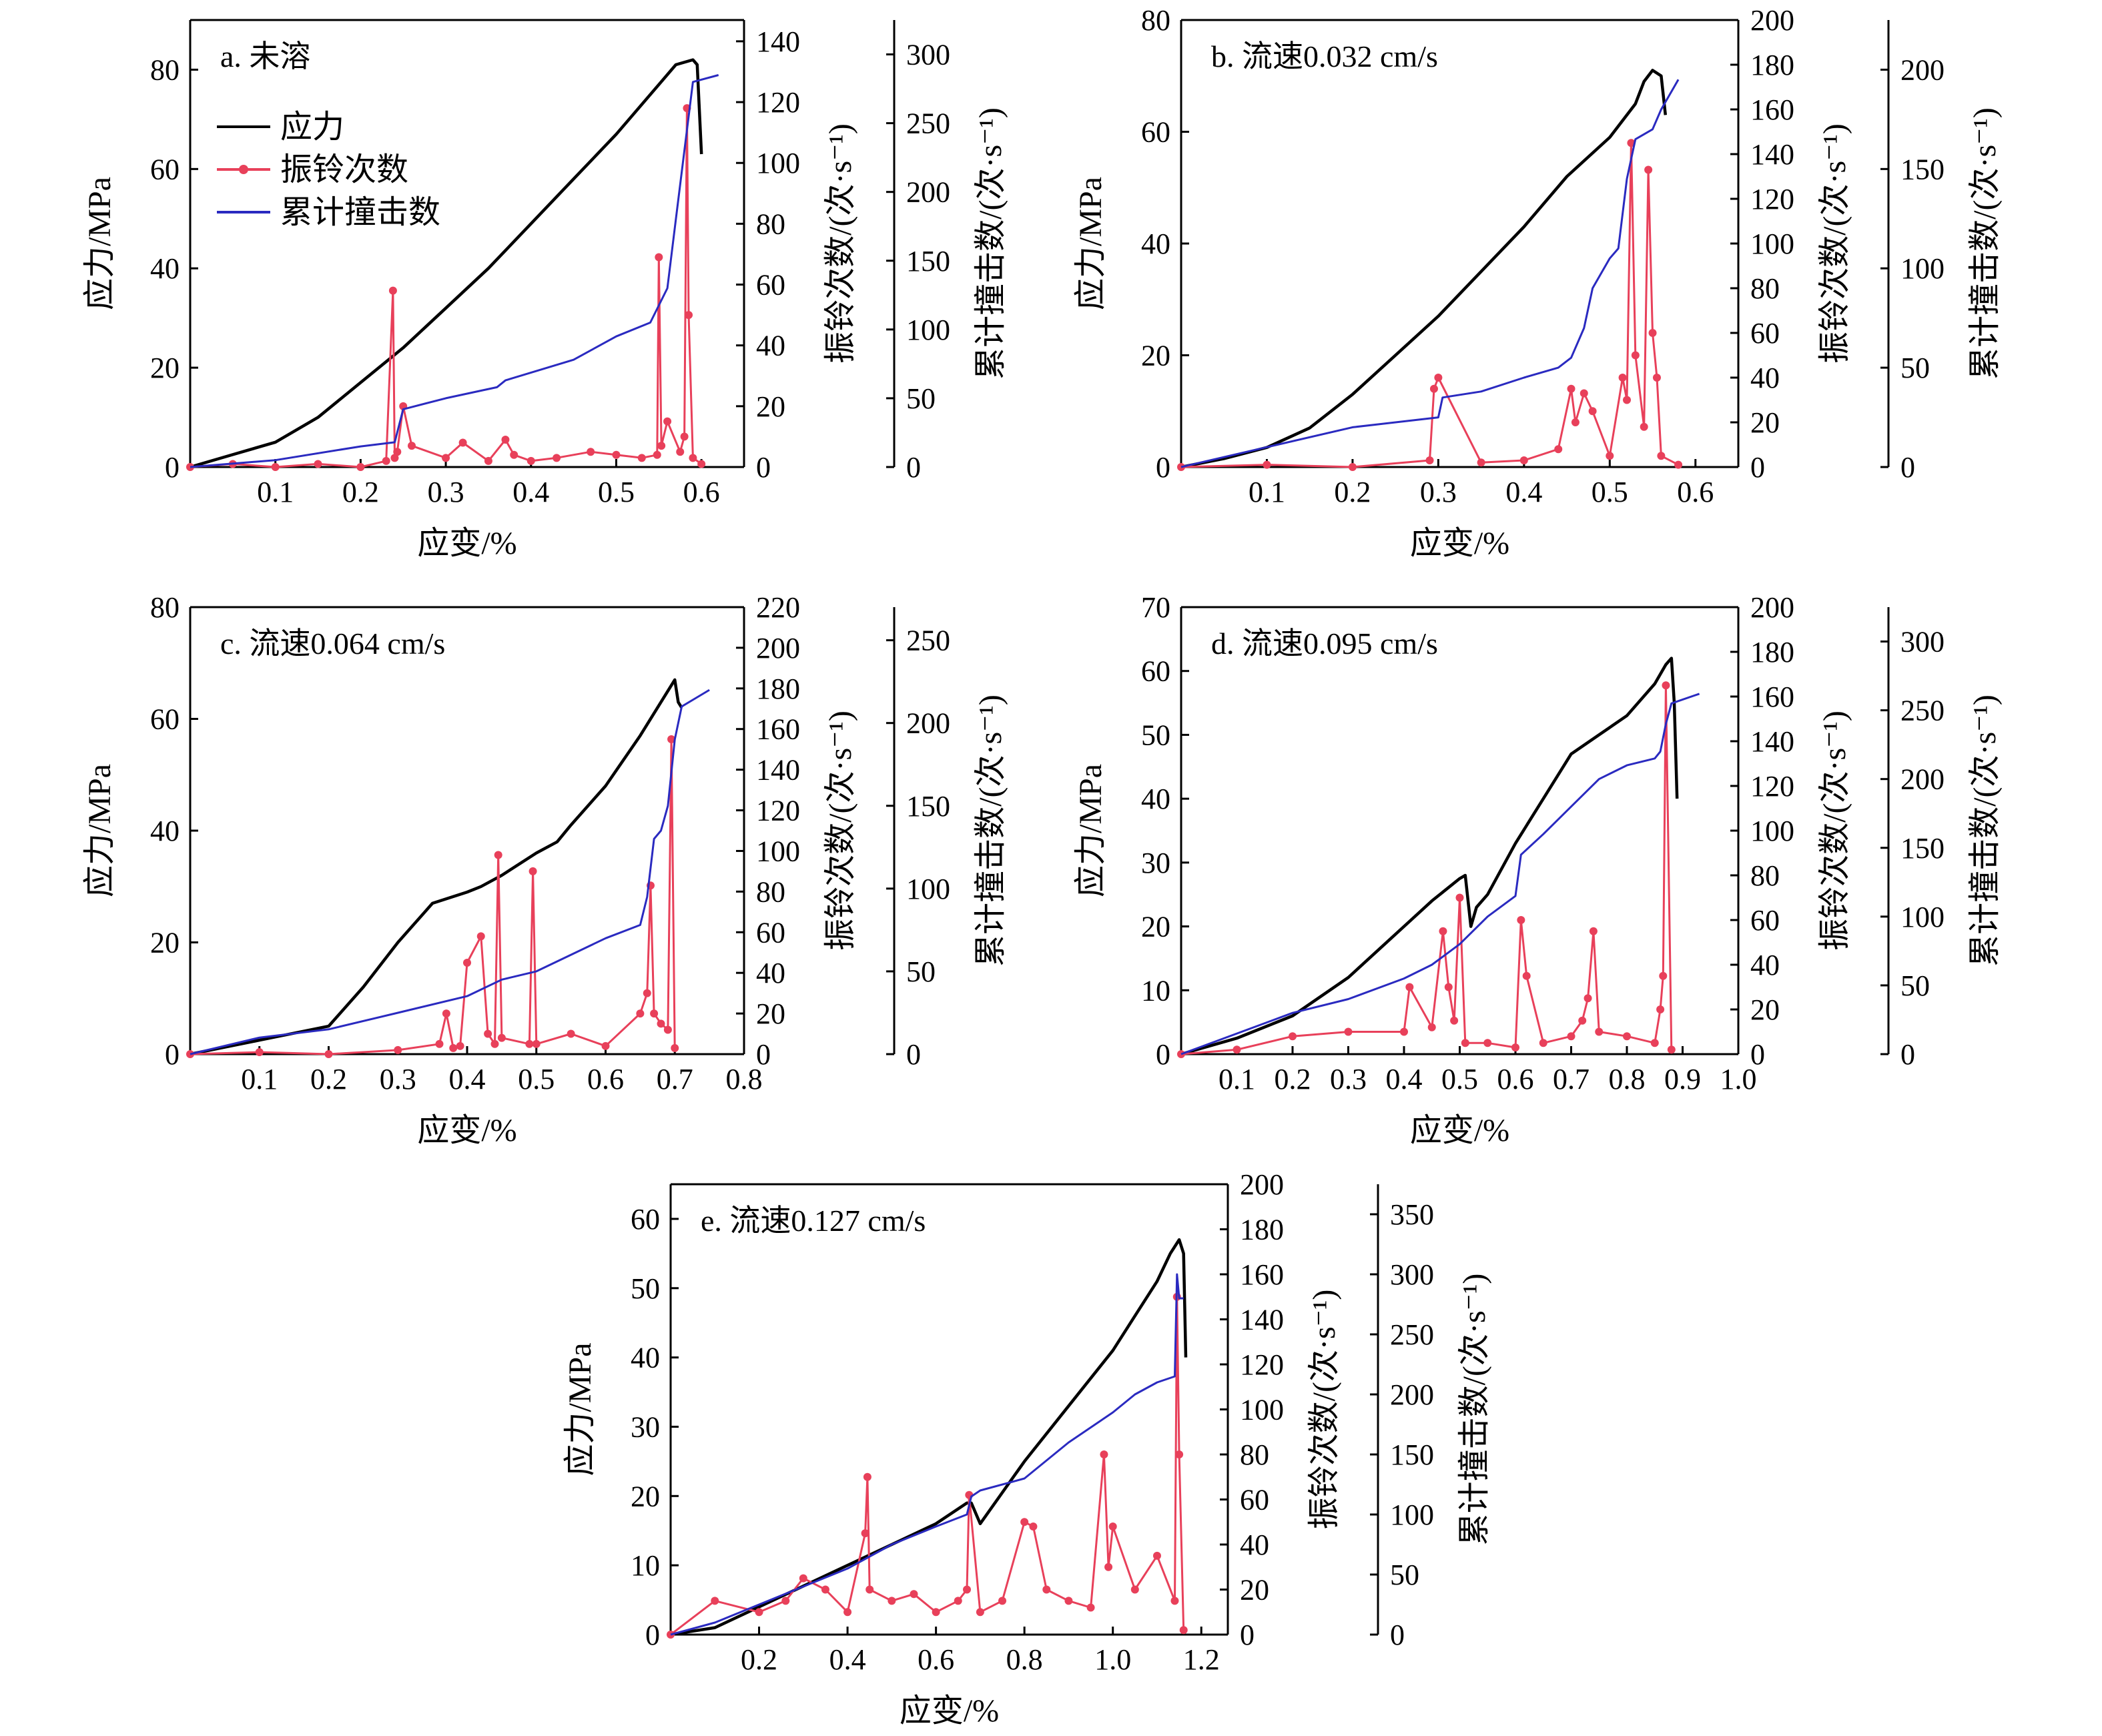  What do you see at coordinates (1772, 20) in the screenshot?
I see `y-right1-tick-label: 200` at bounding box center [1772, 20].